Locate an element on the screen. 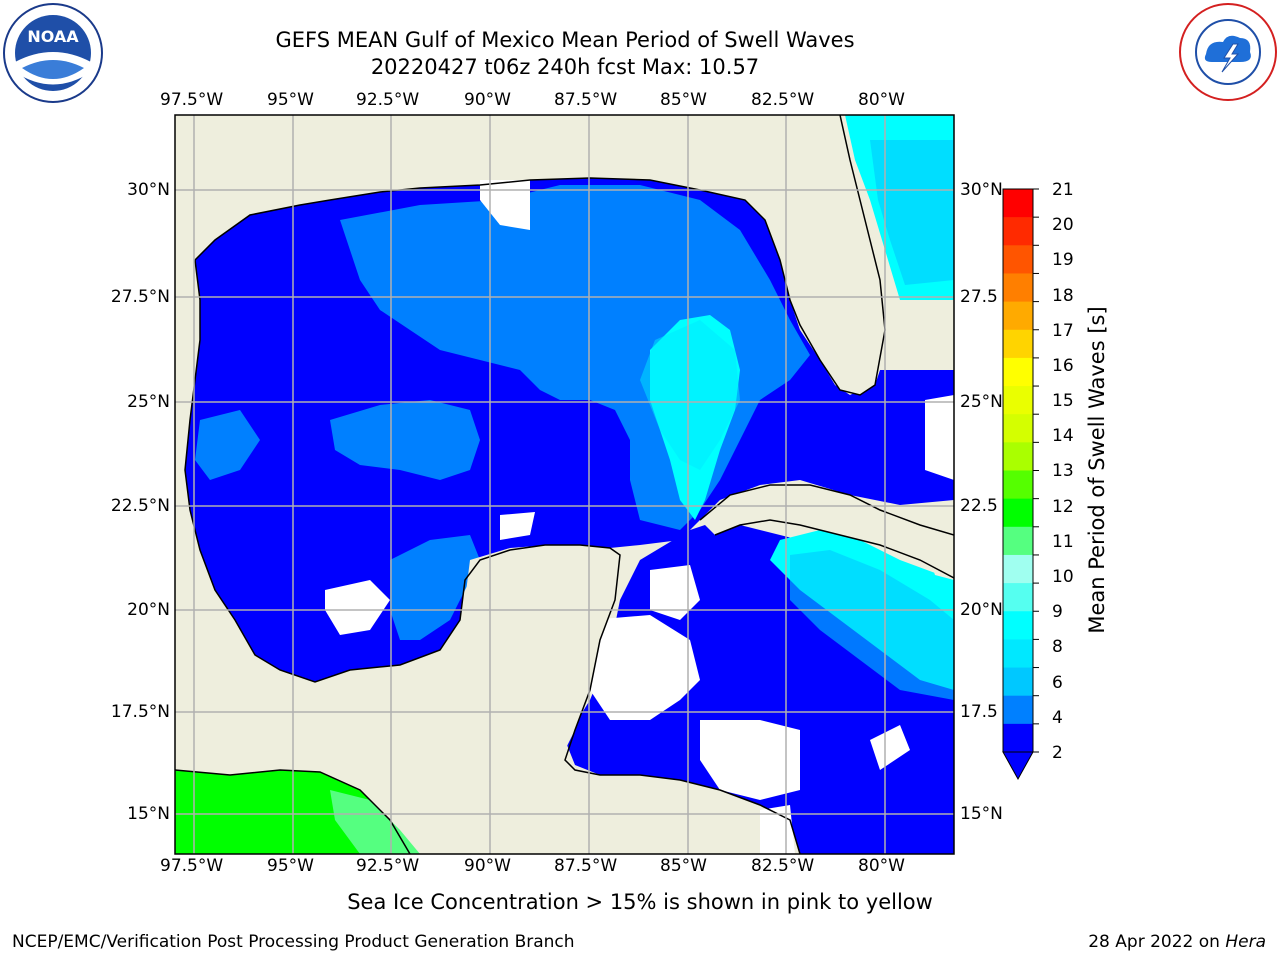 Image resolution: width=1280 pixels, height=960 pixels. lat-label-left: 30°N is located at coordinates (148, 190).